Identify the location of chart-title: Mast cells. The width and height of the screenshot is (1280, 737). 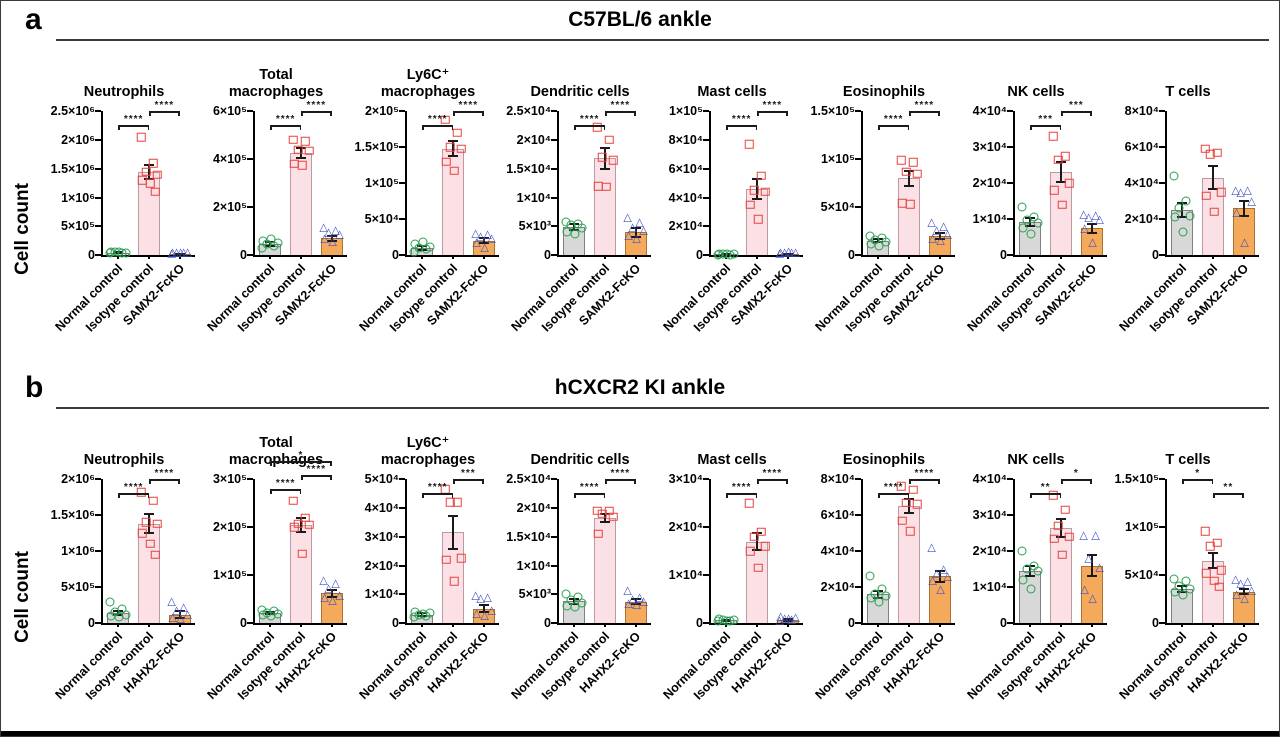
(732, 459).